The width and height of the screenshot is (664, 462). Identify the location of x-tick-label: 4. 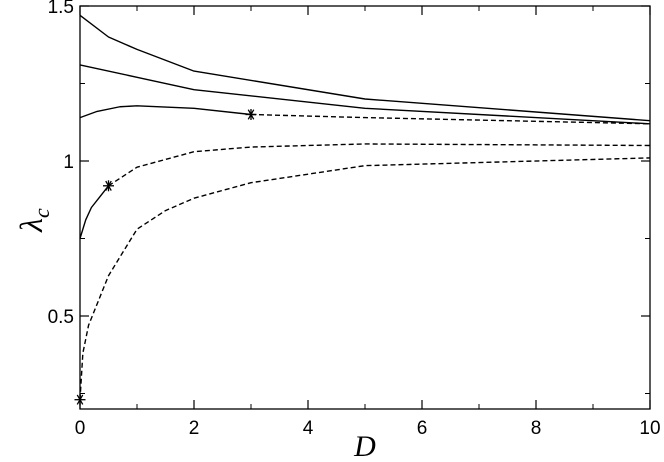
(308, 428).